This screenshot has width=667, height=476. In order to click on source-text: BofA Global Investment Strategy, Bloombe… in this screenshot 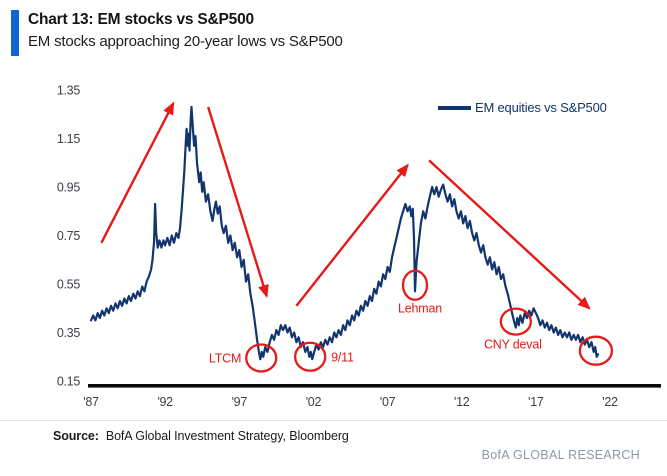, I will do `click(227, 436)`.